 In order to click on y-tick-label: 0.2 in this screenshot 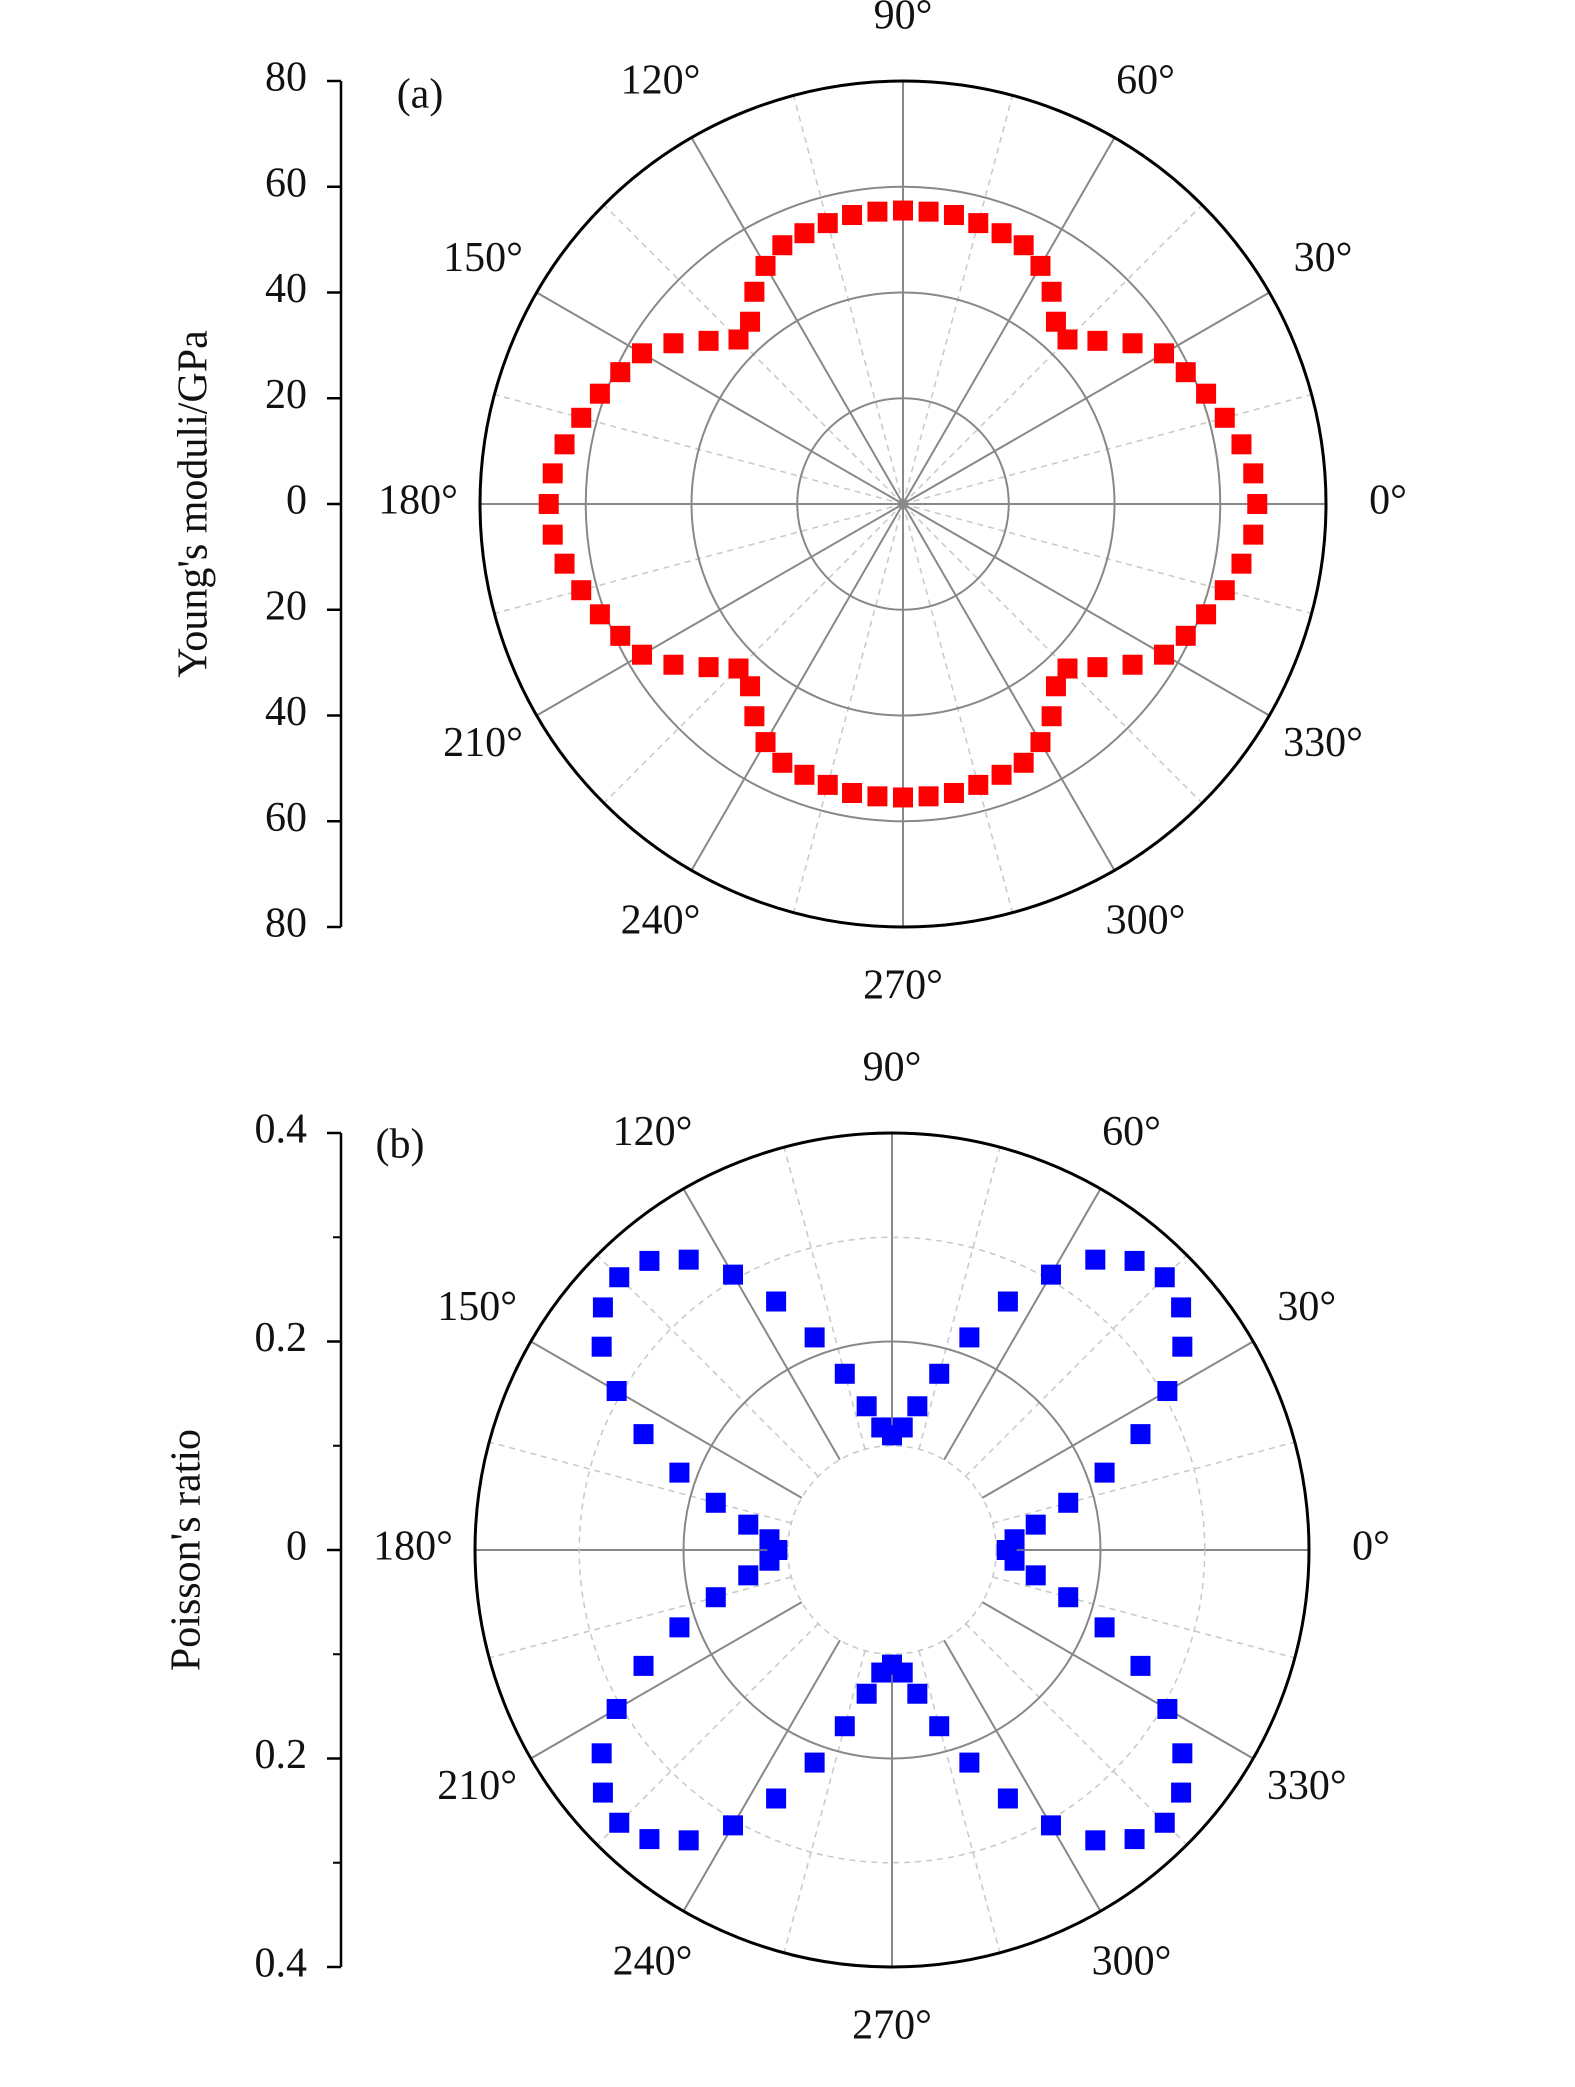, I will do `click(281, 1755)`.